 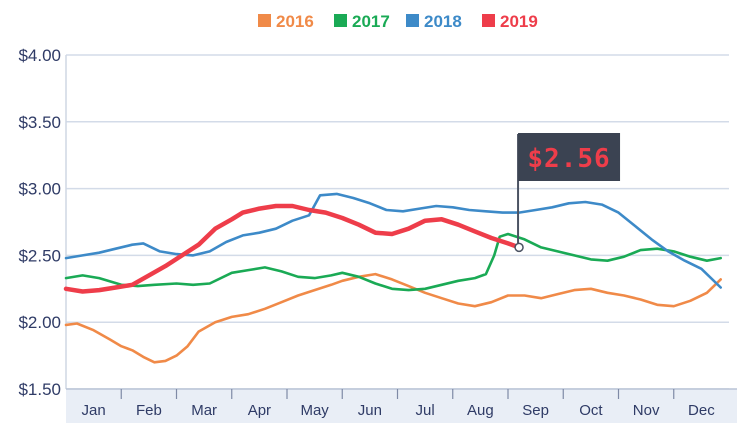 What do you see at coordinates (567, 193) in the screenshot?
I see `price-callout: $2.56` at bounding box center [567, 193].